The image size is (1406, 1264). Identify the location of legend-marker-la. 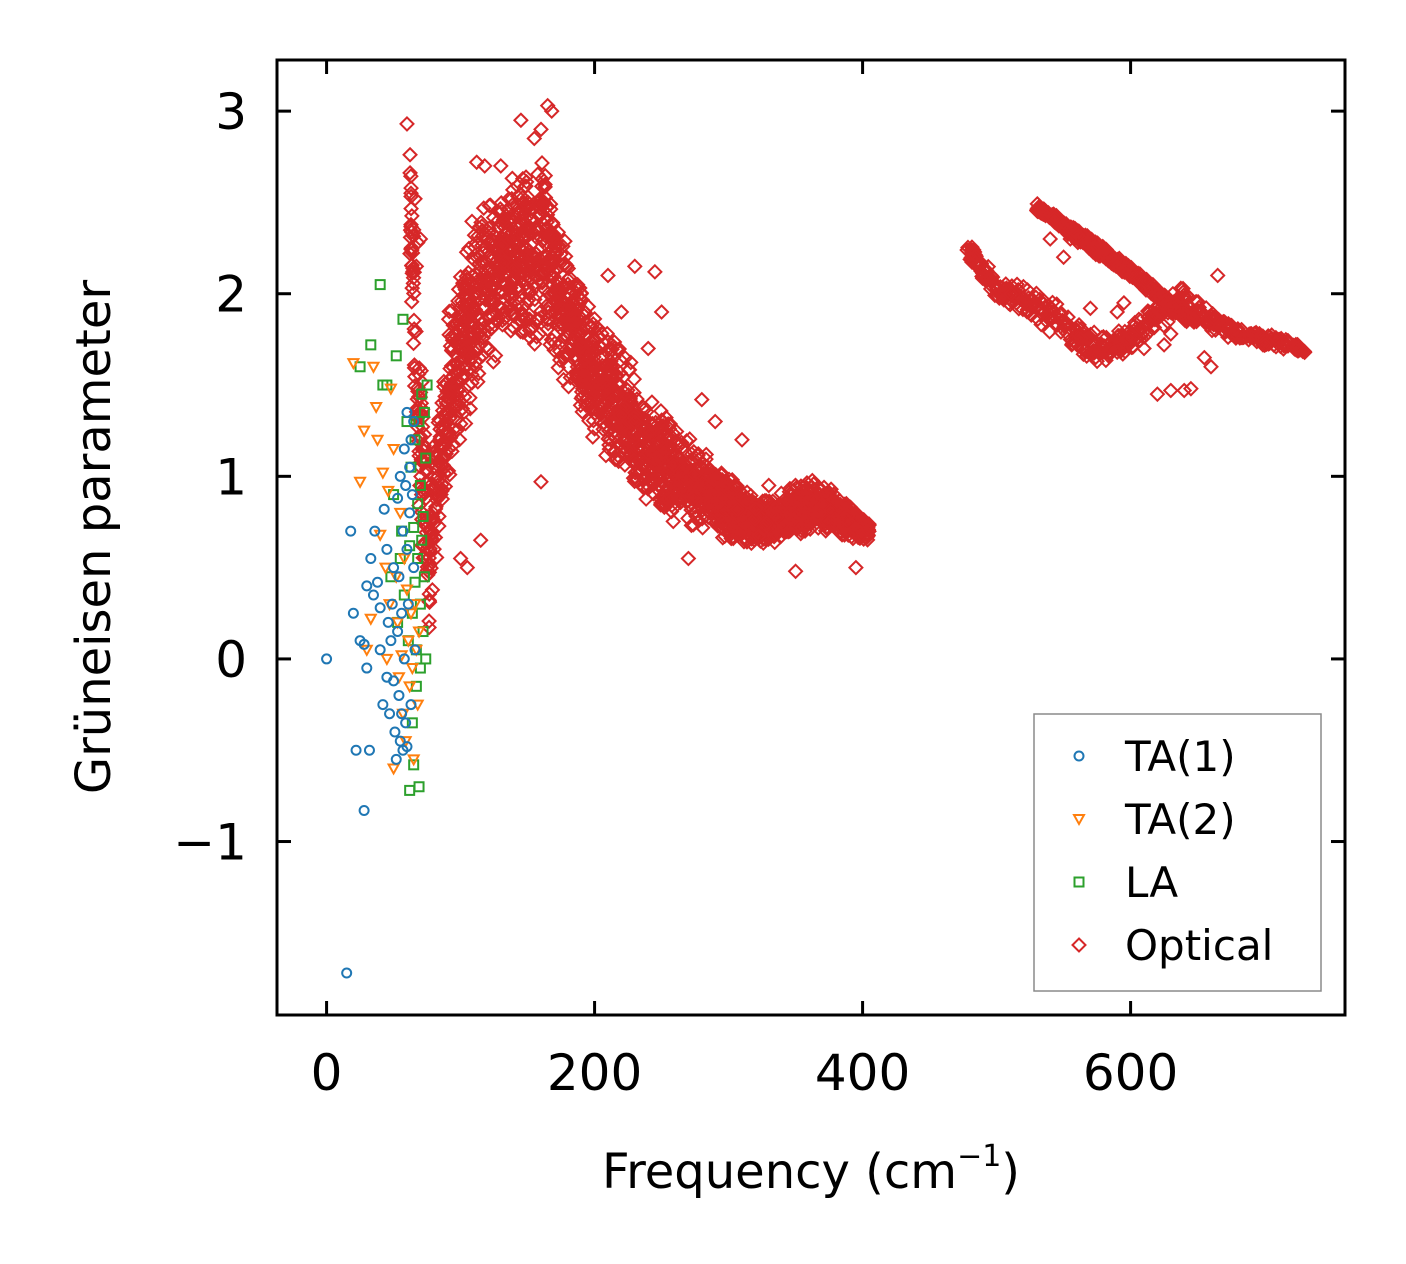
(1079, 882).